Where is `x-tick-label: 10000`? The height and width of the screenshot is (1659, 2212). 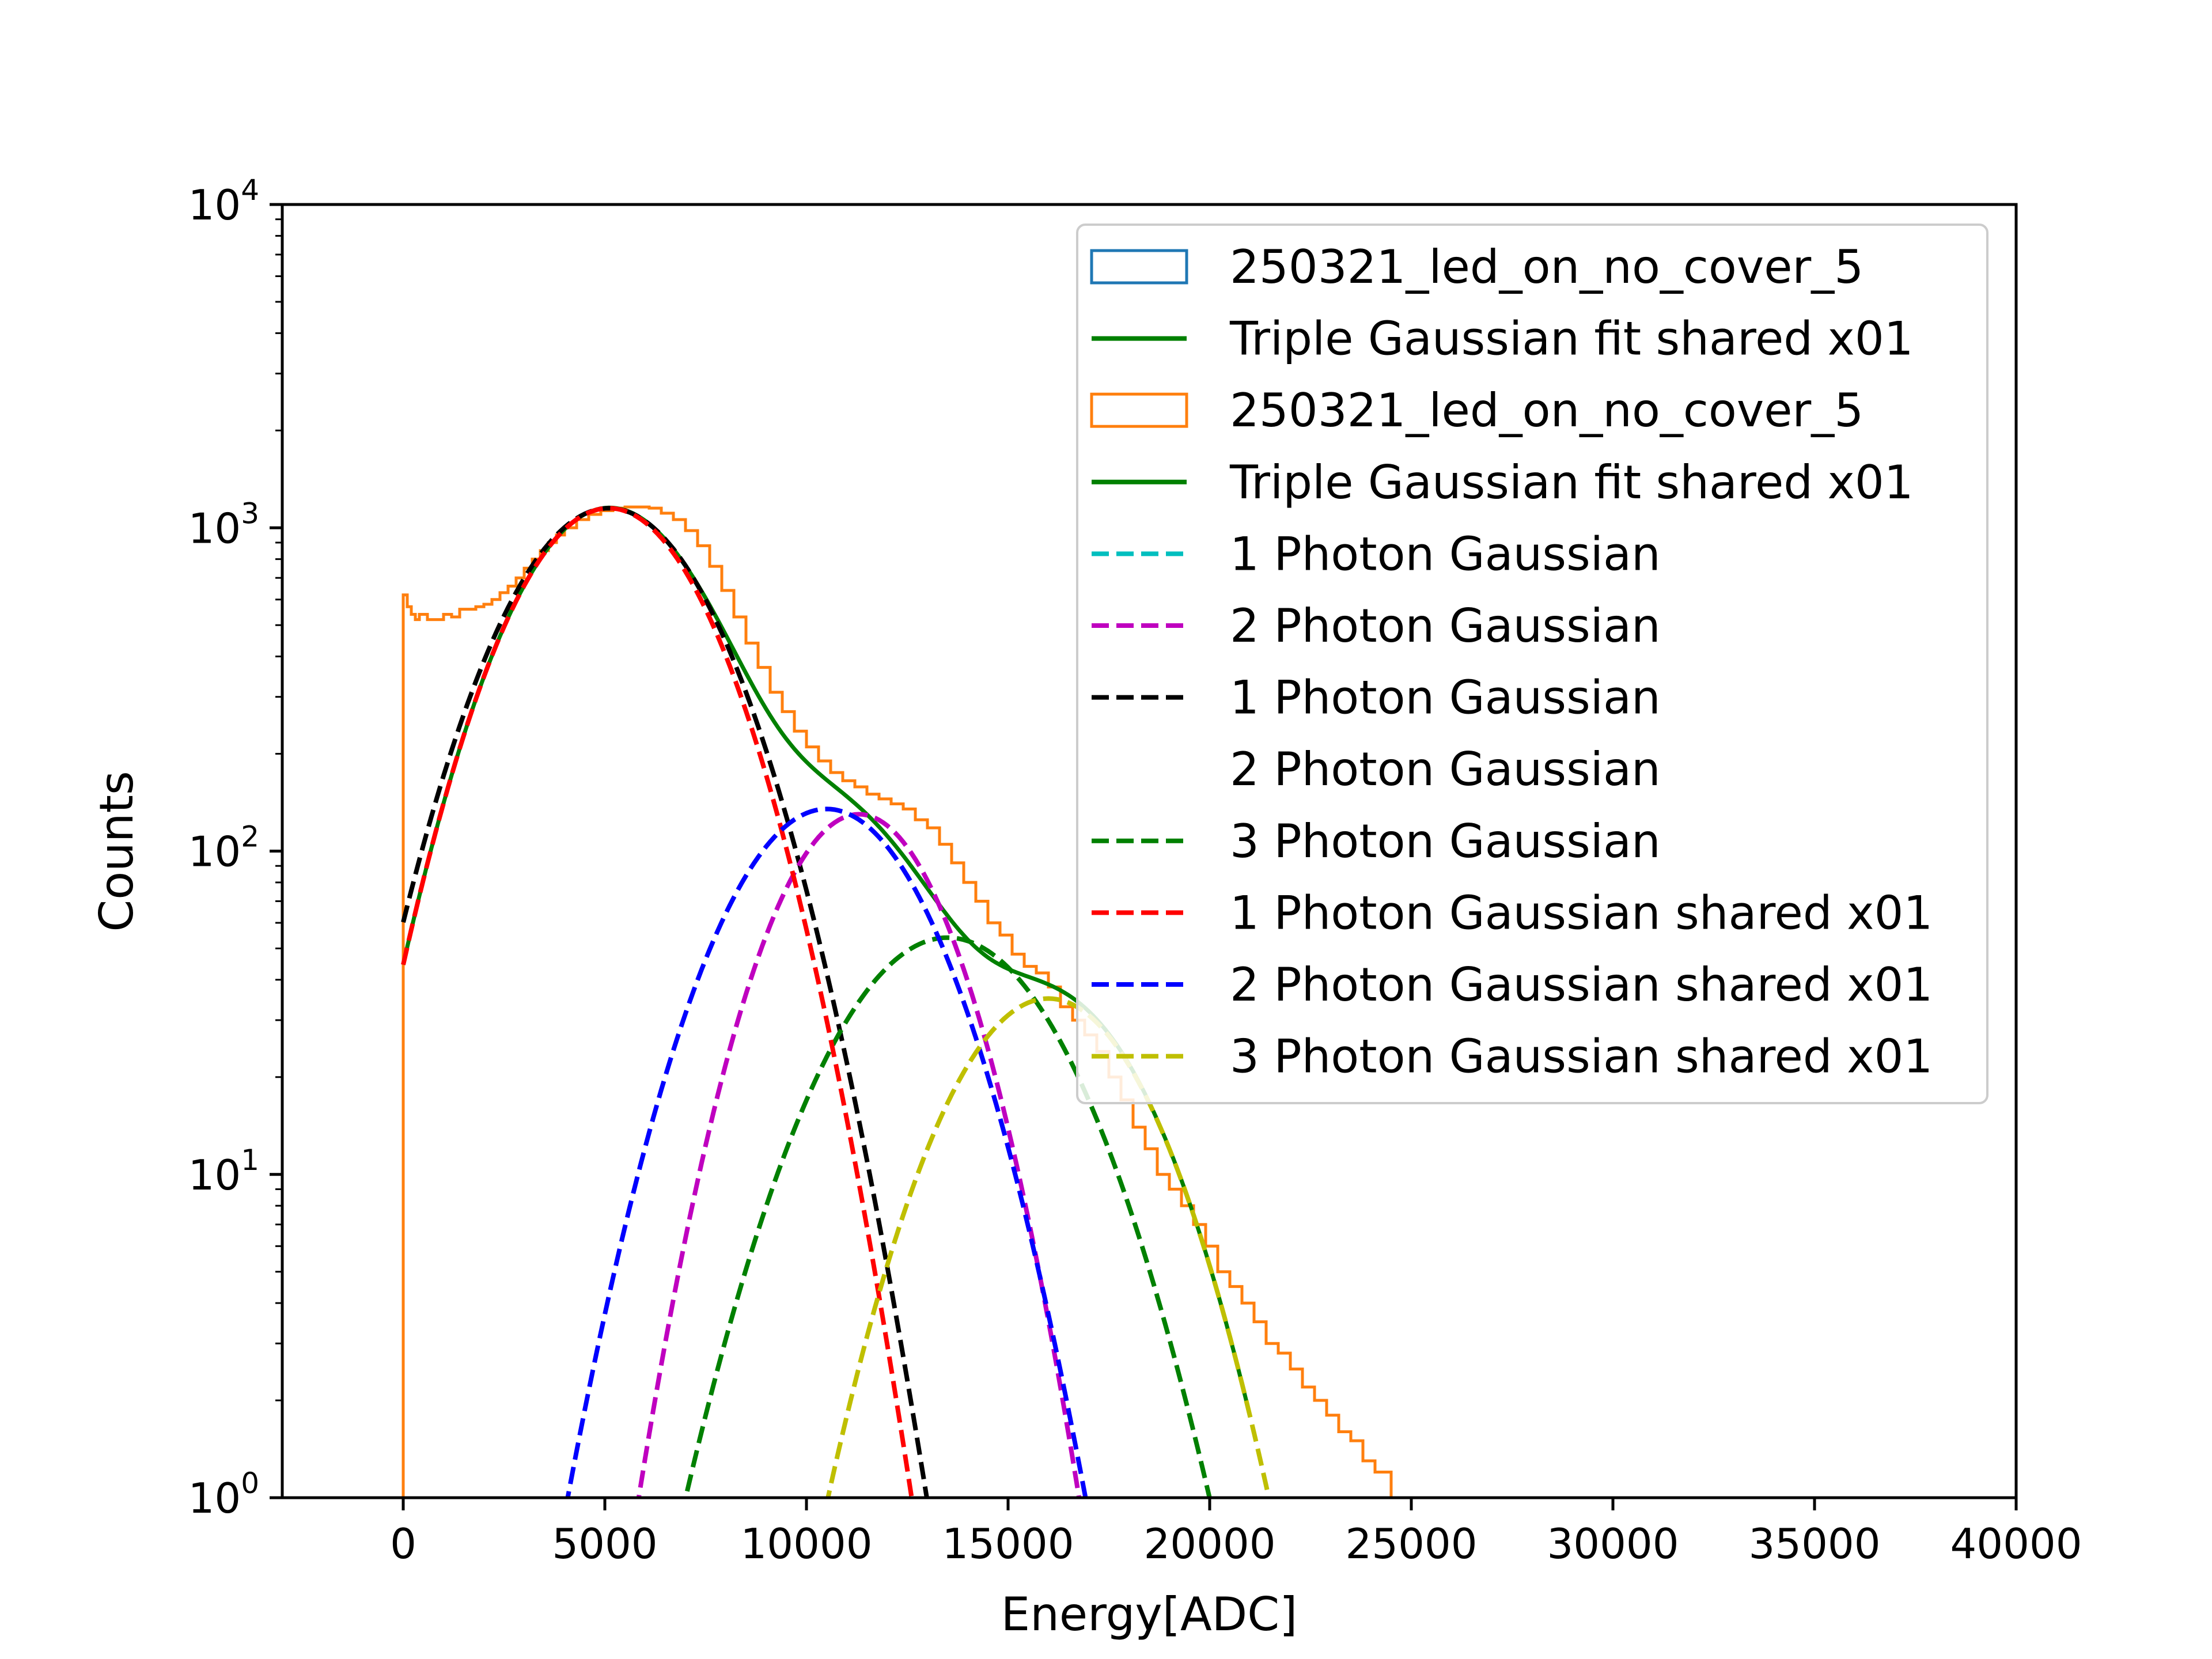 x-tick-label: 10000 is located at coordinates (806, 1544).